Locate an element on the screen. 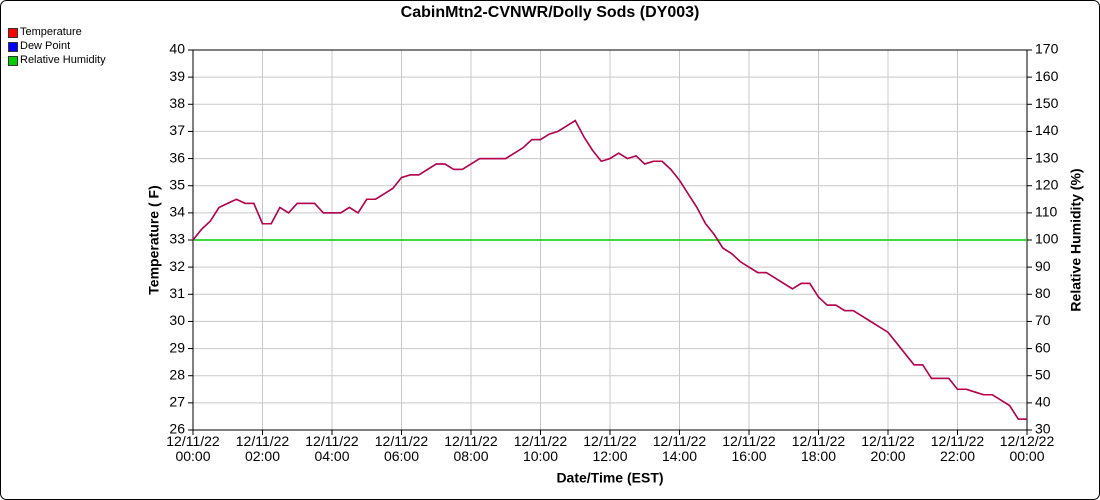 The image size is (1100, 500). y-tick-label: 31 is located at coordinates (177, 293).